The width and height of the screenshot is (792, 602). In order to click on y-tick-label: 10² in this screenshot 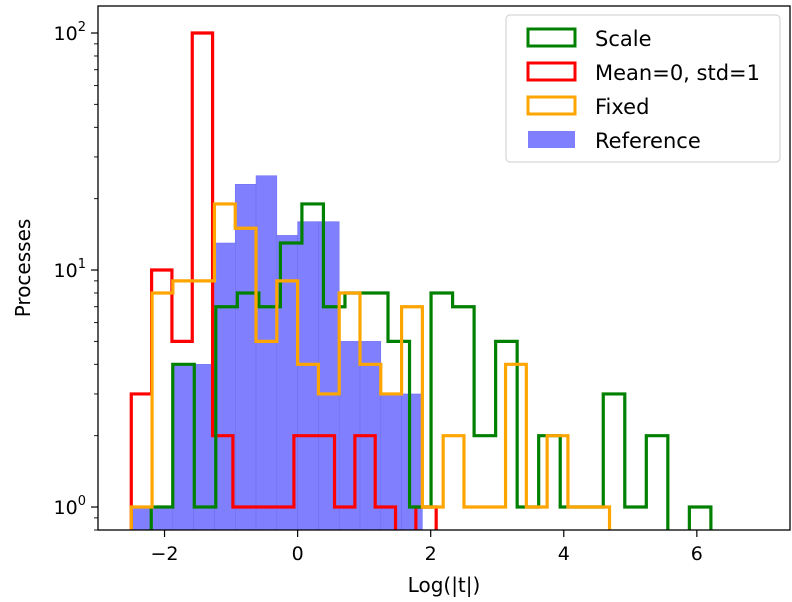, I will do `click(70, 32)`.